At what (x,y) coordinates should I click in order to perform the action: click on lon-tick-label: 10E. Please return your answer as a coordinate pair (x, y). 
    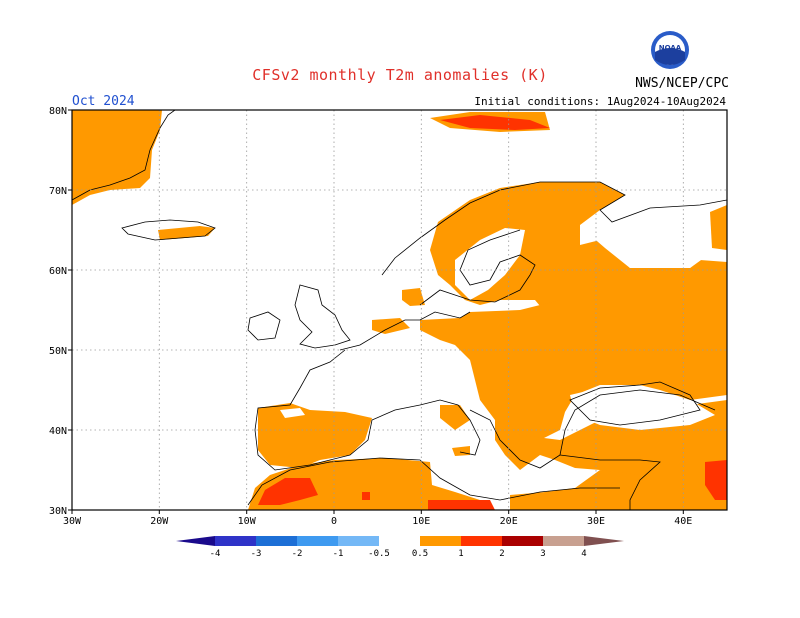
    Looking at the image, I should click on (421, 521).